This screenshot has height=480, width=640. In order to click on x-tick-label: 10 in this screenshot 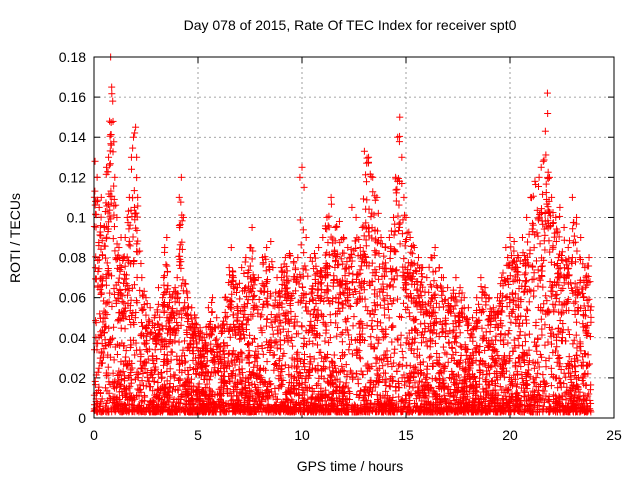, I will do `click(302, 435)`.